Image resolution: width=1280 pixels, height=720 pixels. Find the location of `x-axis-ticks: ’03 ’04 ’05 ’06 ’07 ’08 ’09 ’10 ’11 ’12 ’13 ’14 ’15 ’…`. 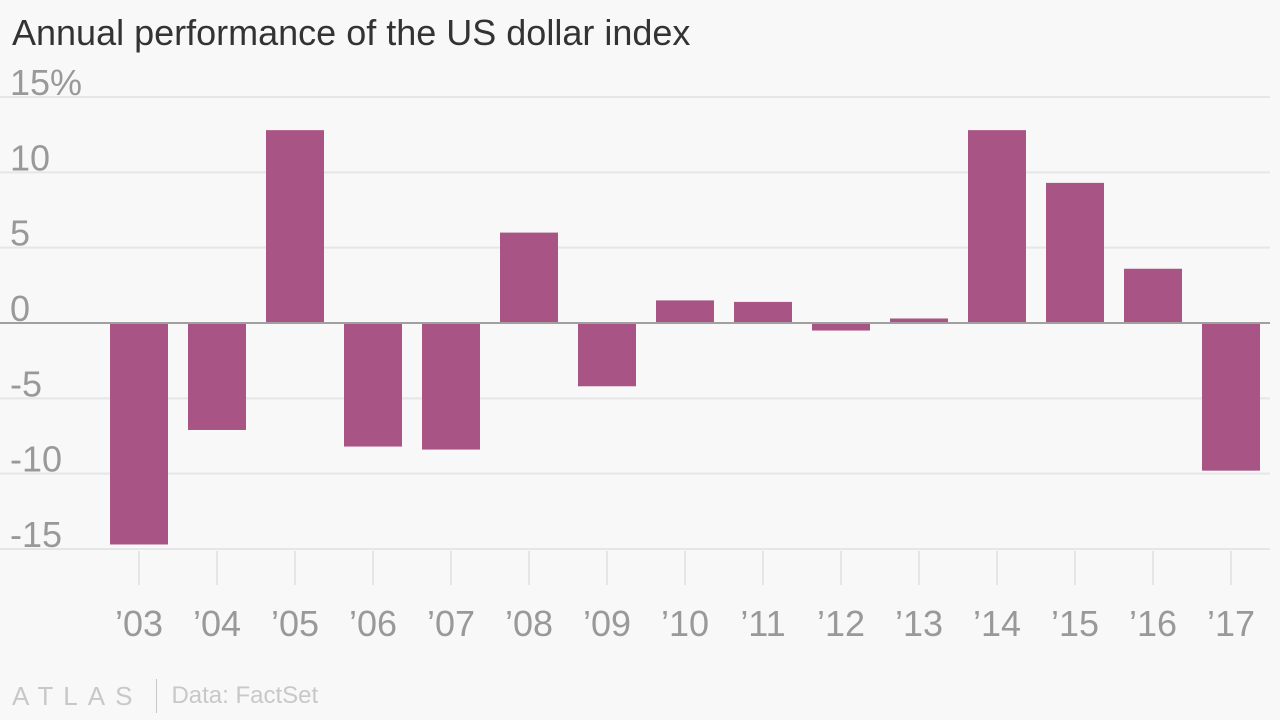

x-axis-ticks: ’03 ’04 ’05 ’06 ’07 ’08 ’09 ’10 ’11 ’12 ’13 ’14 ’15 ’… is located at coordinates (685, 597).